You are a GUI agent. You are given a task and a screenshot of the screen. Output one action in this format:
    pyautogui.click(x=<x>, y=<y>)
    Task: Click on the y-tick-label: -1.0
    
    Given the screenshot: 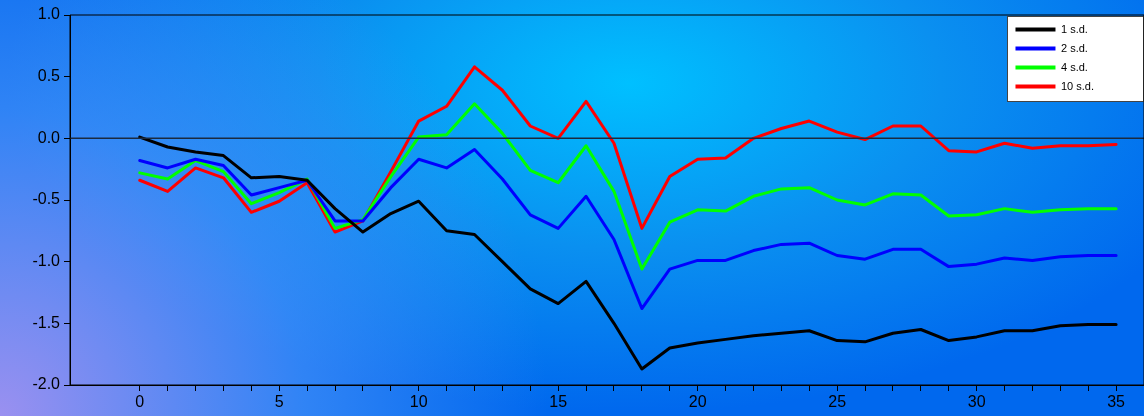 What is the action you would take?
    pyautogui.click(x=46, y=261)
    